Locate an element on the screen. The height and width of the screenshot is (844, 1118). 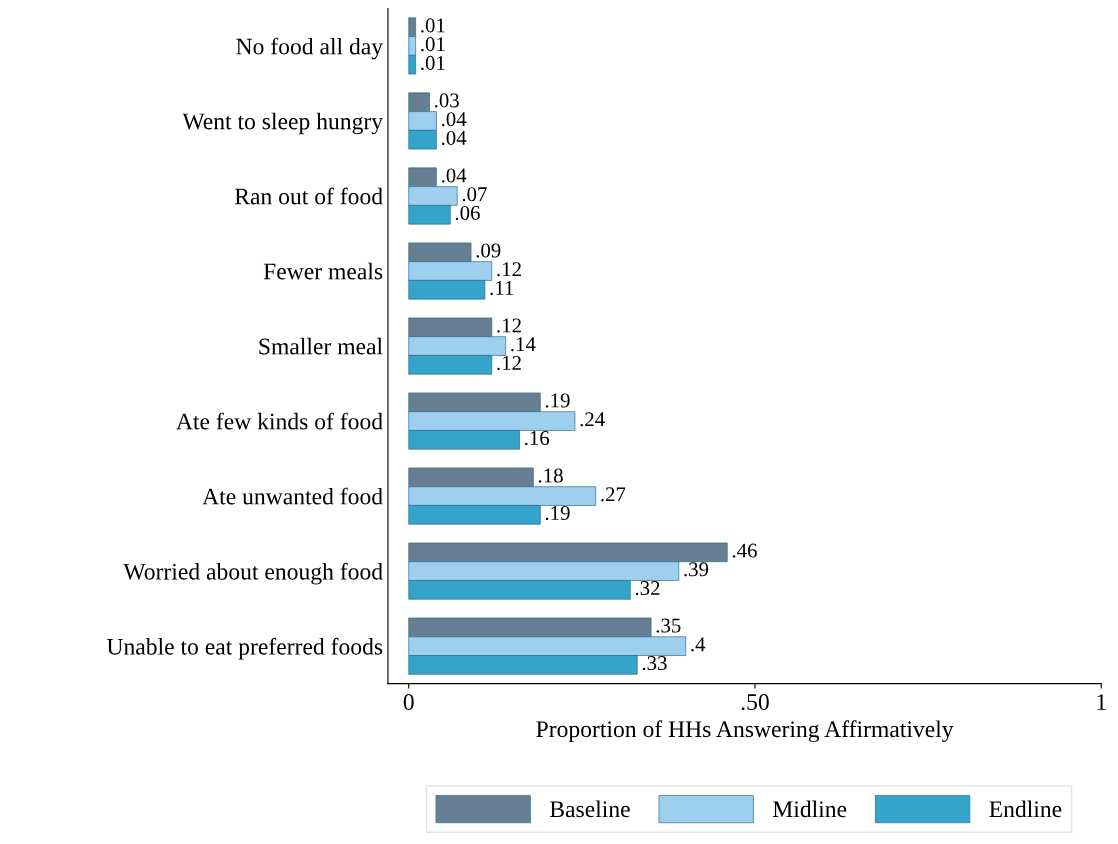
data-label: .32 is located at coordinates (647, 588).